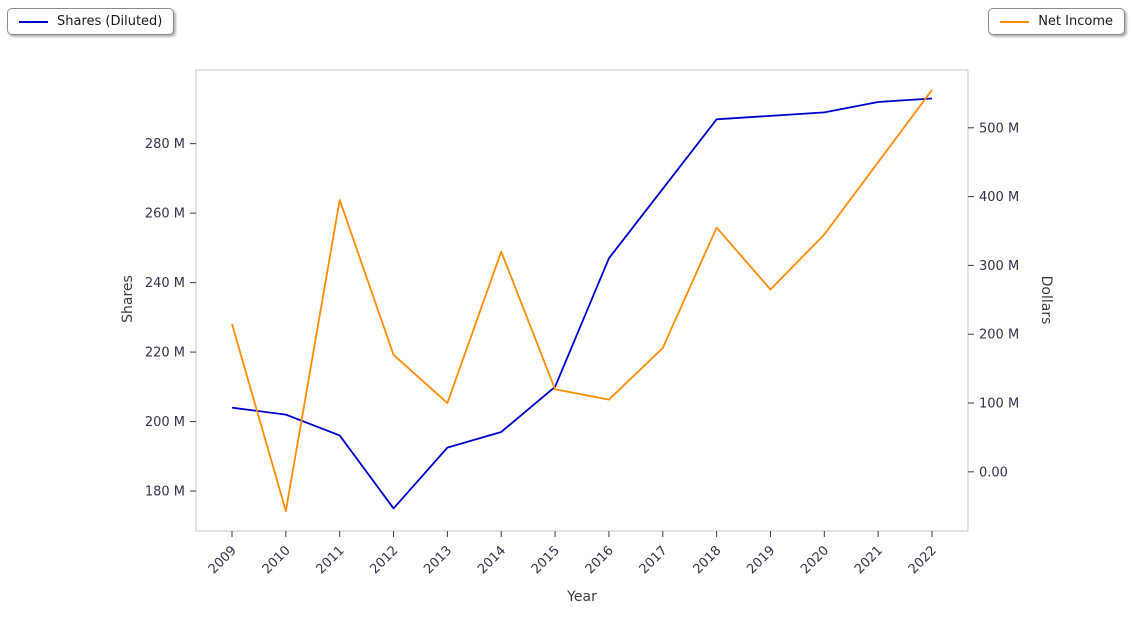  What do you see at coordinates (128, 299) in the screenshot?
I see `left-axis-title: Shares` at bounding box center [128, 299].